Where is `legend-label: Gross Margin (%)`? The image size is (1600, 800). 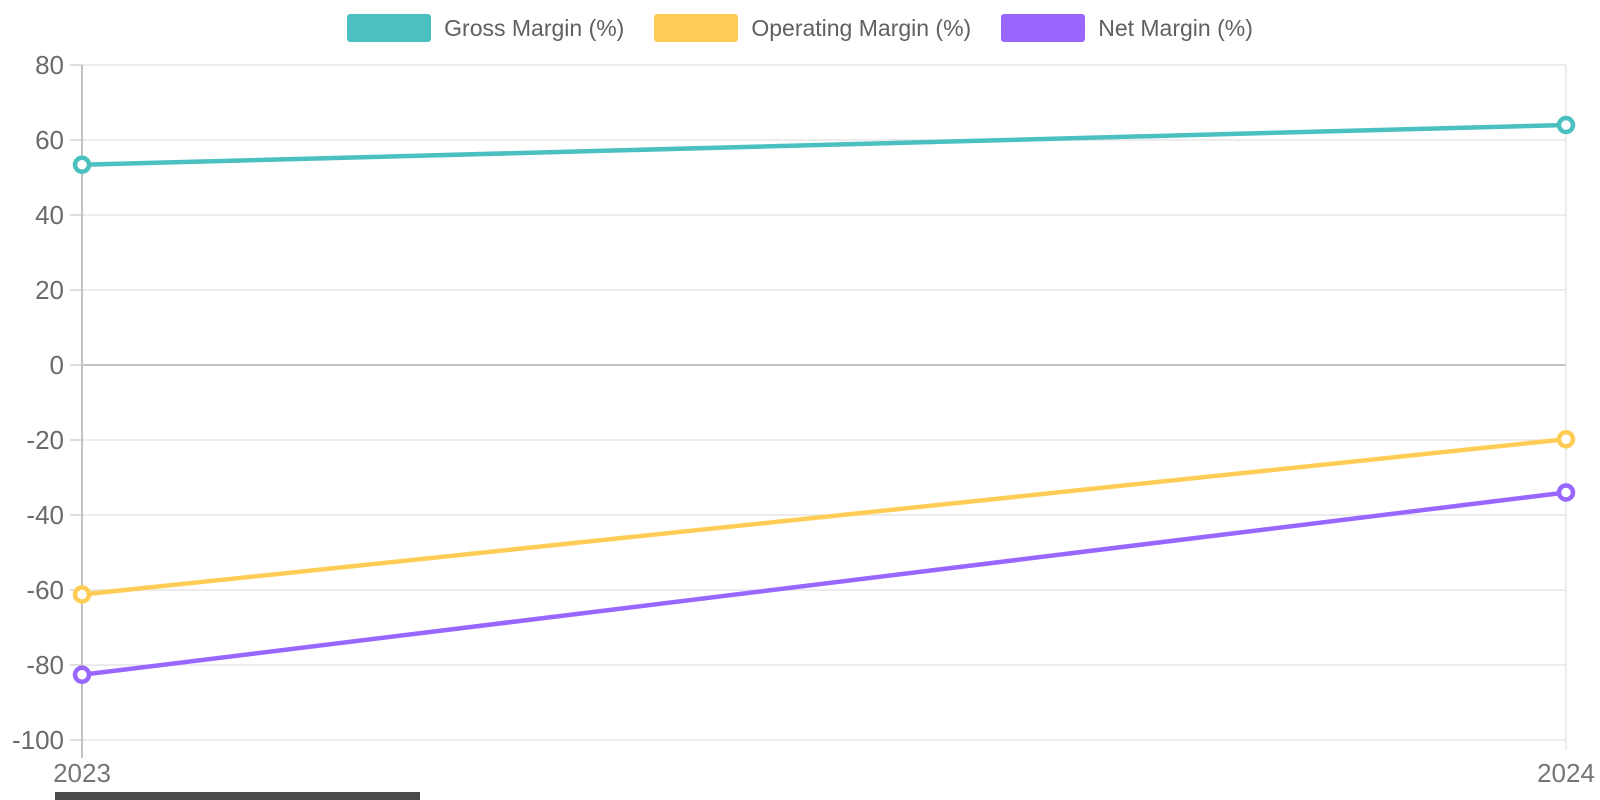
legend-label: Gross Margin (%) is located at coordinates (534, 27).